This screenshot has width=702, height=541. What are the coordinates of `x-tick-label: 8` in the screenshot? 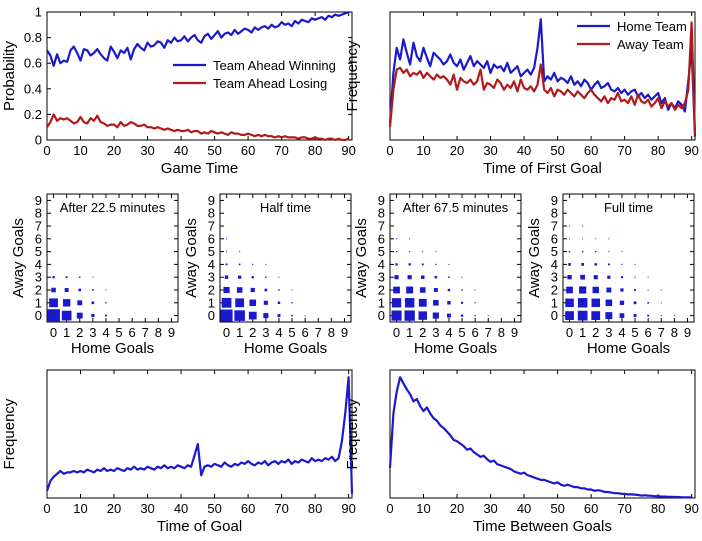 It's located at (331, 332).